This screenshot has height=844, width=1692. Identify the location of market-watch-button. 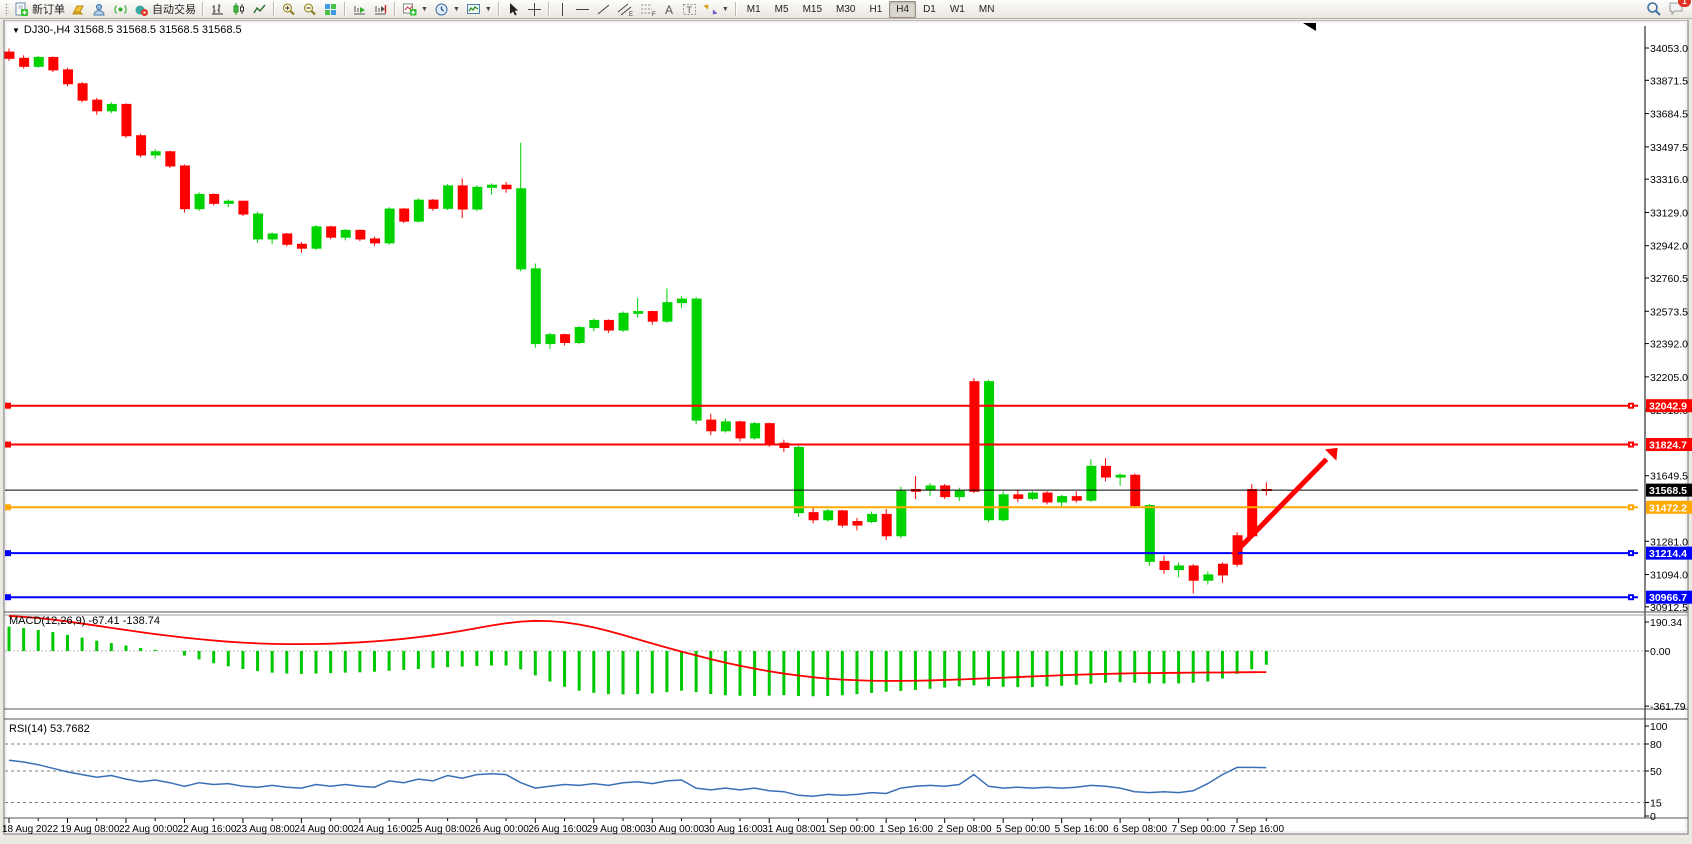
(78, 9).